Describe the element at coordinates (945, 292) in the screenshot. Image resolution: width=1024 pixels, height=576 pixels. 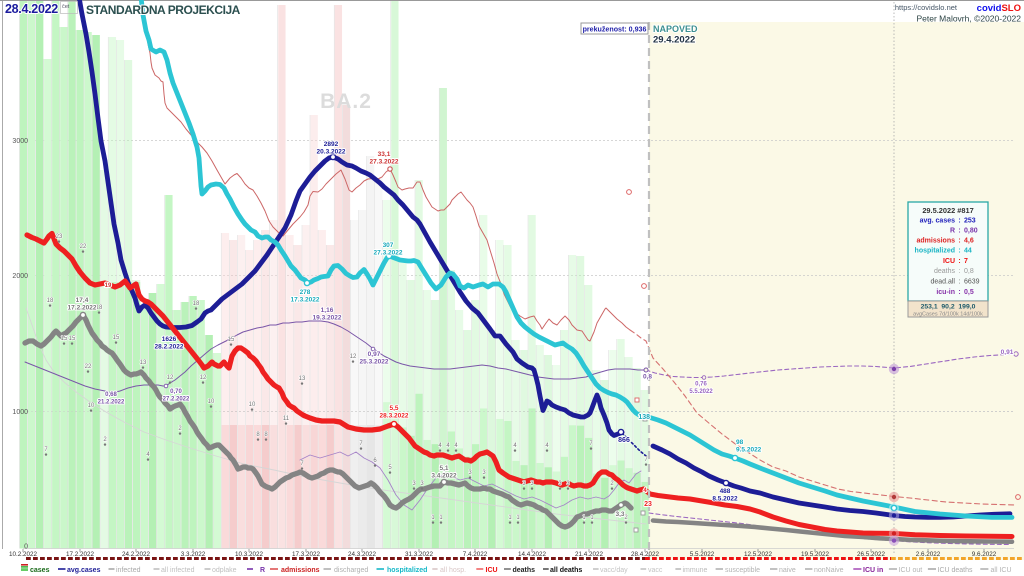
I see `svg-text: icu-in` at that location.